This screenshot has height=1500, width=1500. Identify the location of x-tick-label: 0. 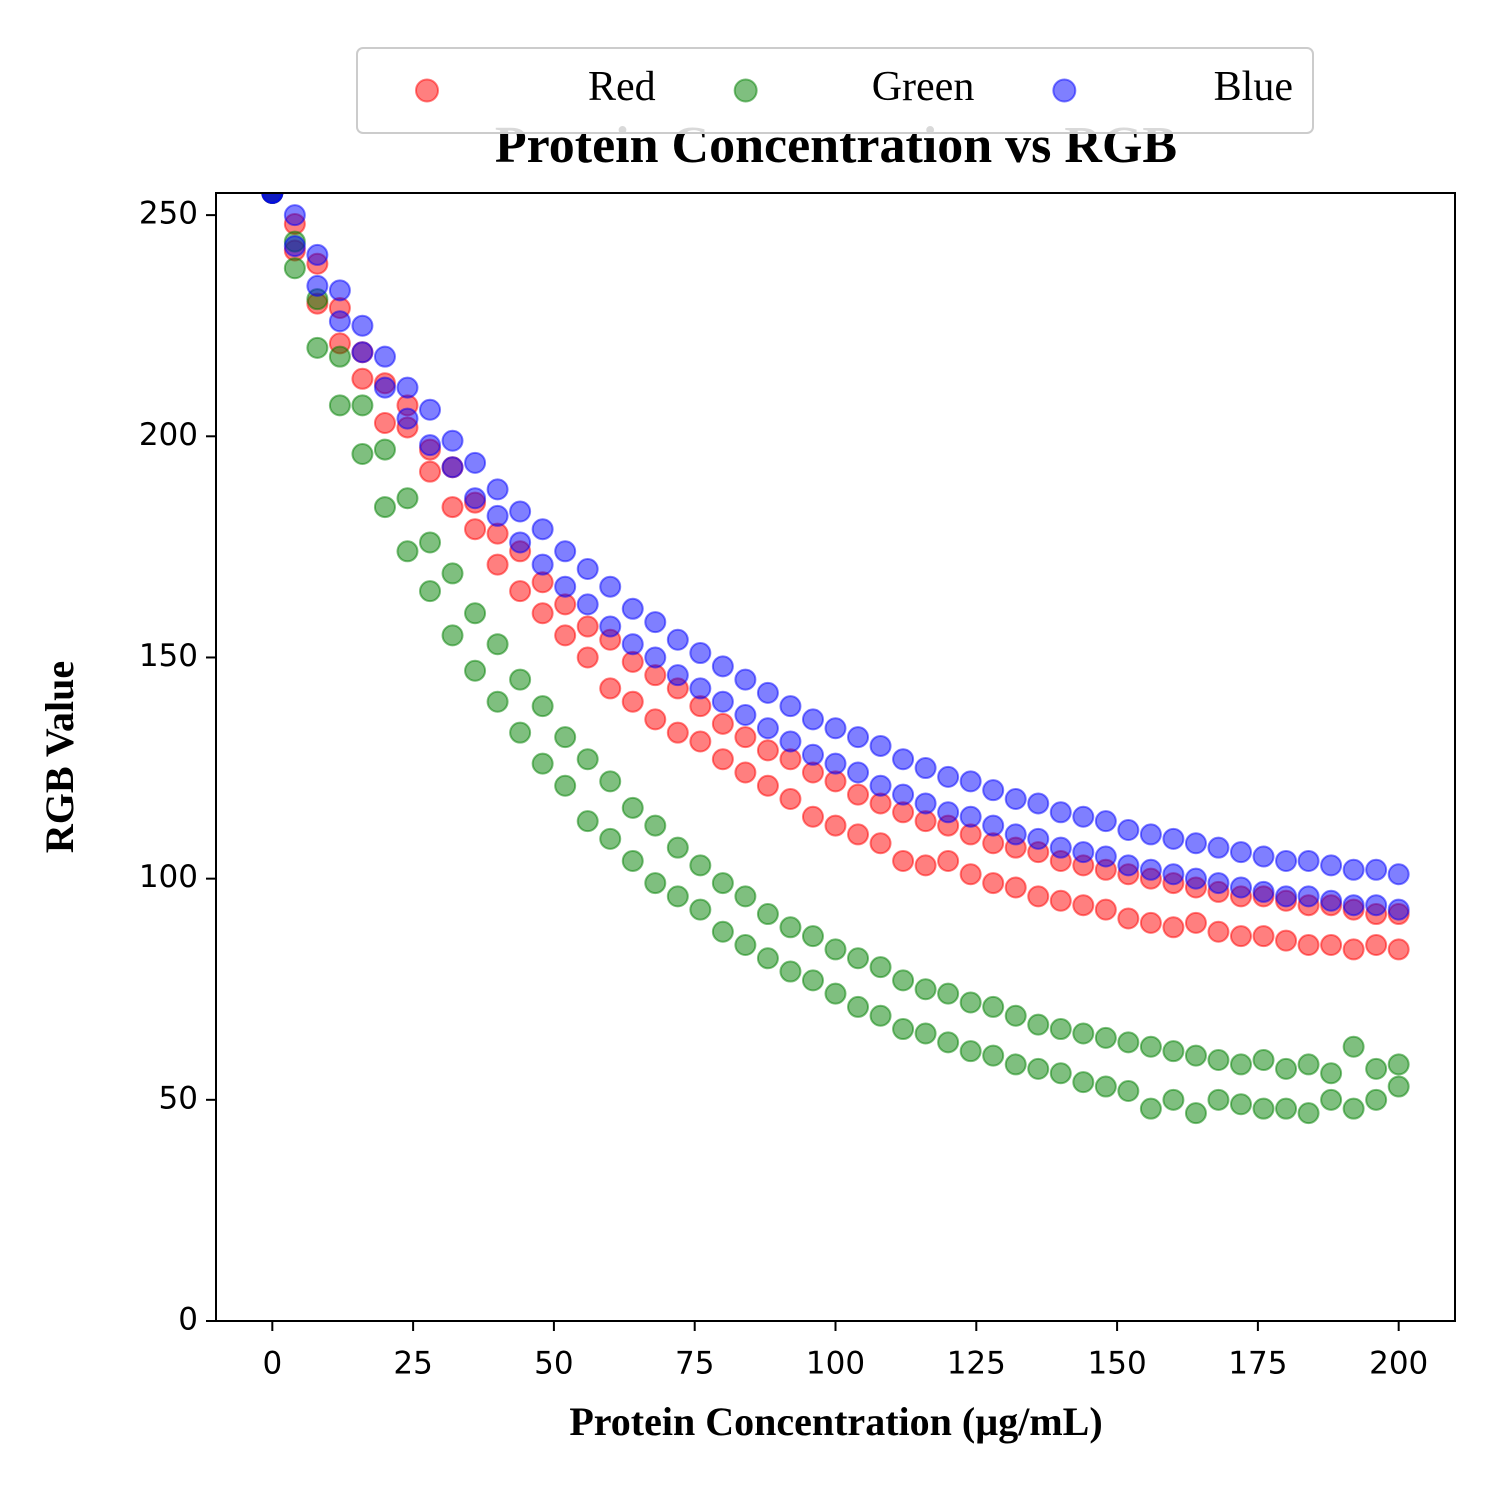
(272, 1364).